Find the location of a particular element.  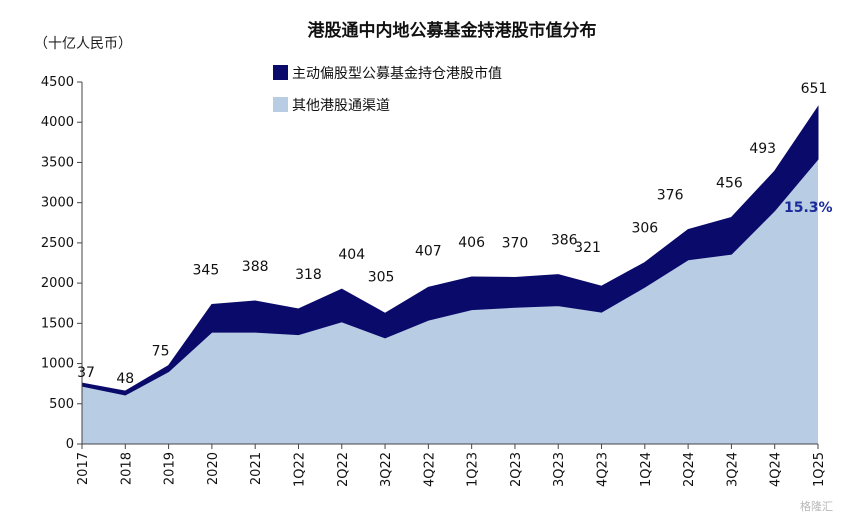

data-label: 75 is located at coordinates (161, 352).